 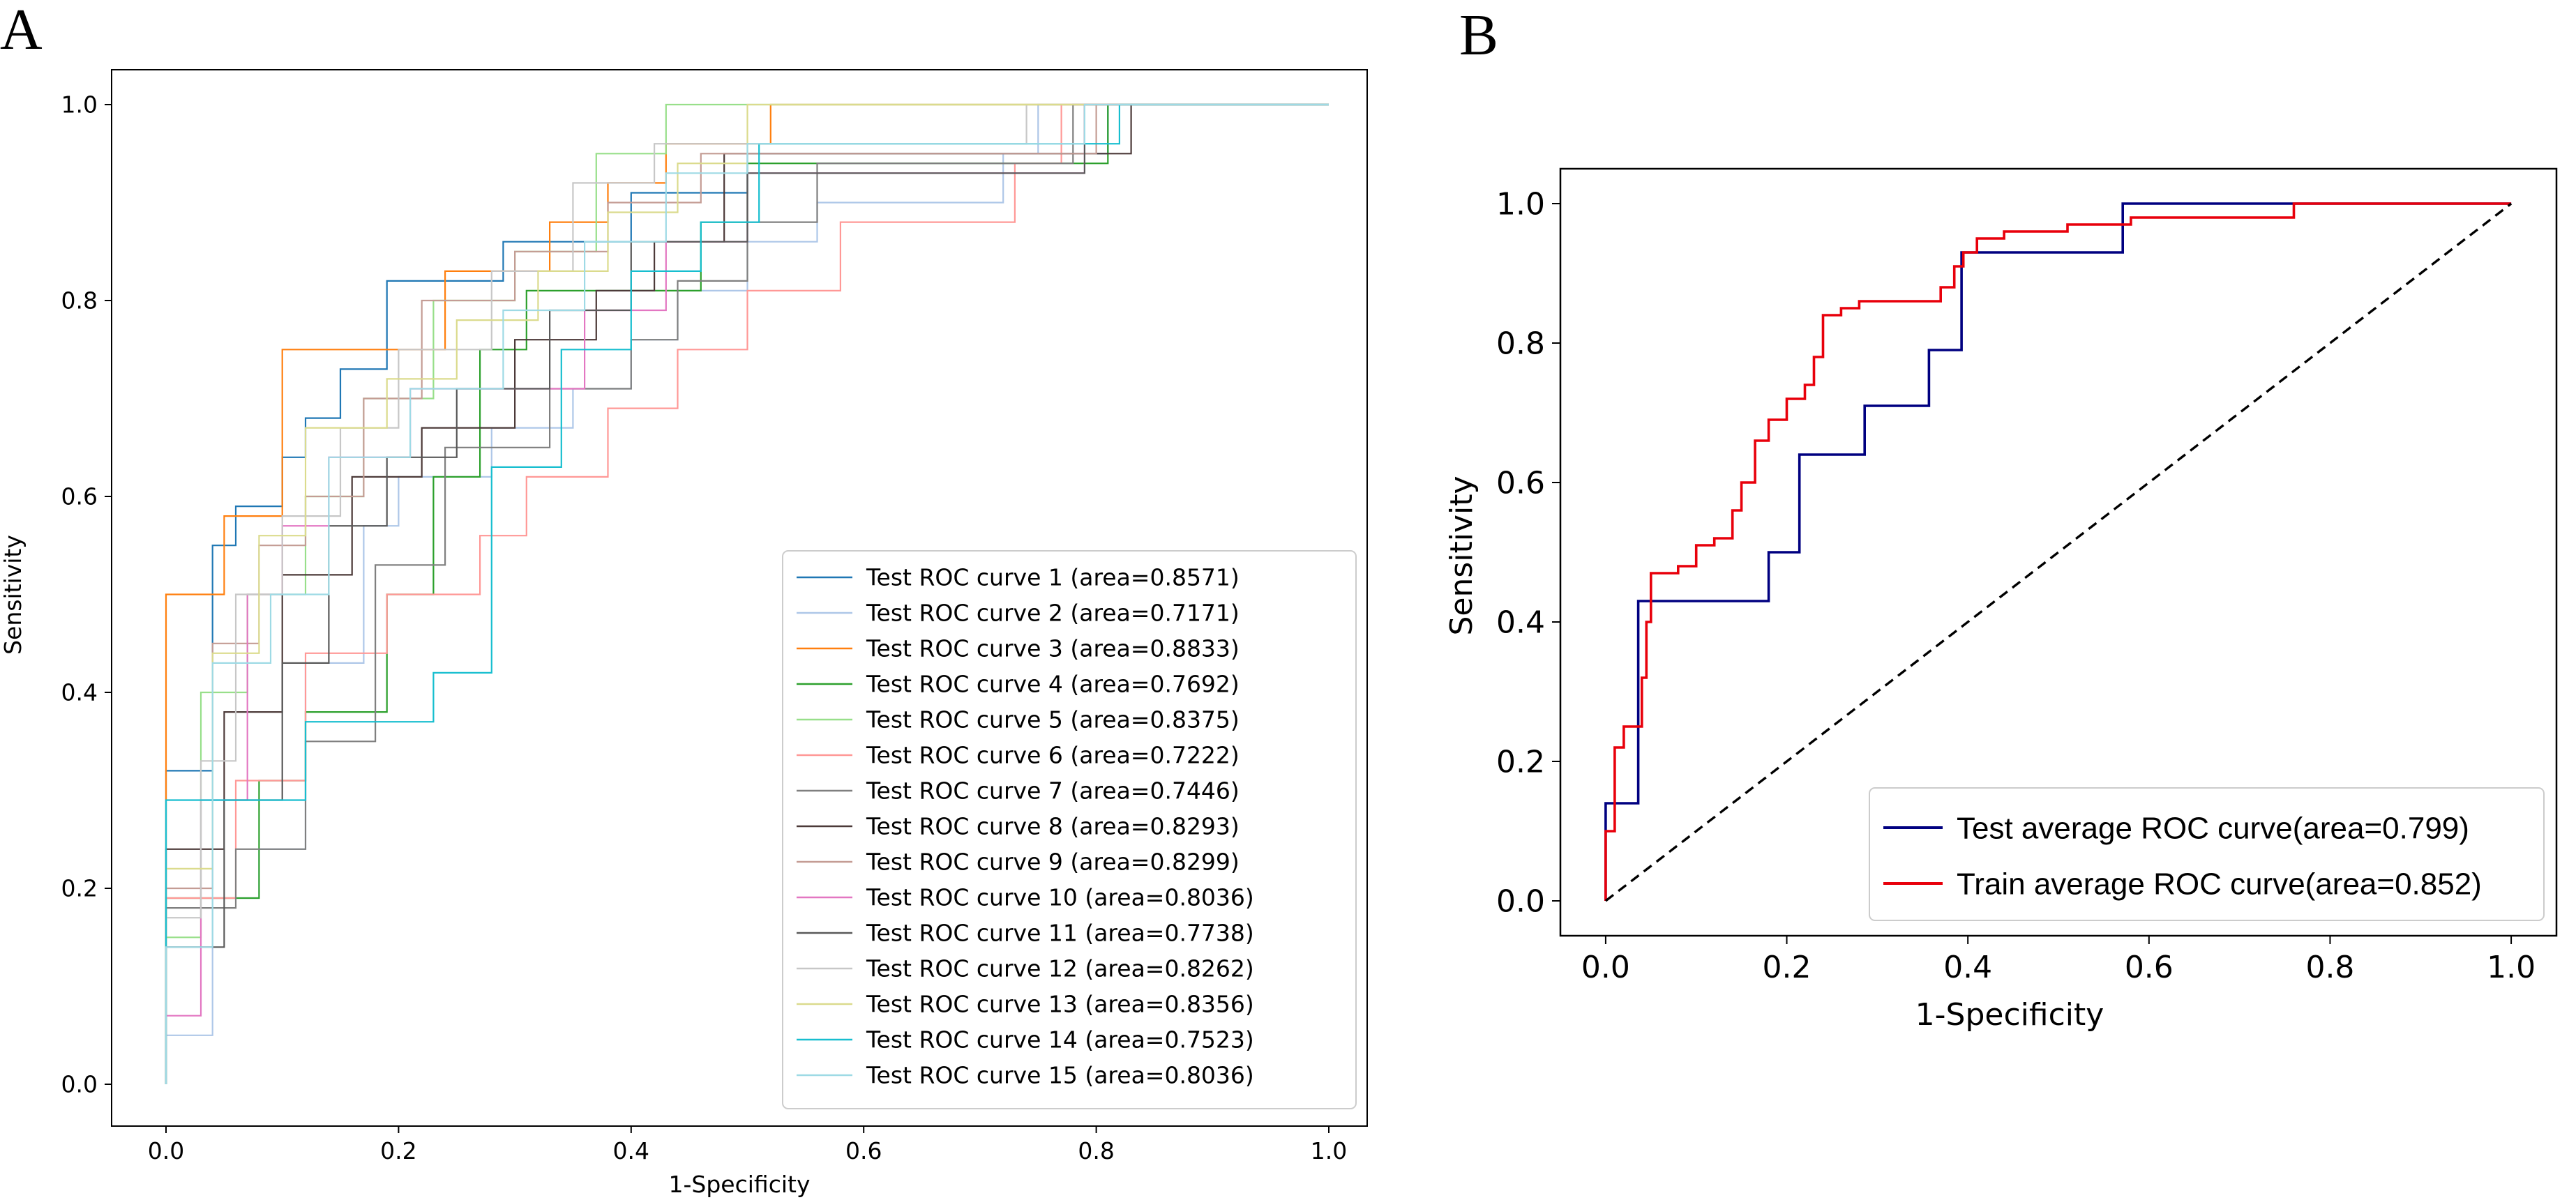 I want to click on chart-b-x-label: 1-Specificity, so click(x=2009, y=1015).